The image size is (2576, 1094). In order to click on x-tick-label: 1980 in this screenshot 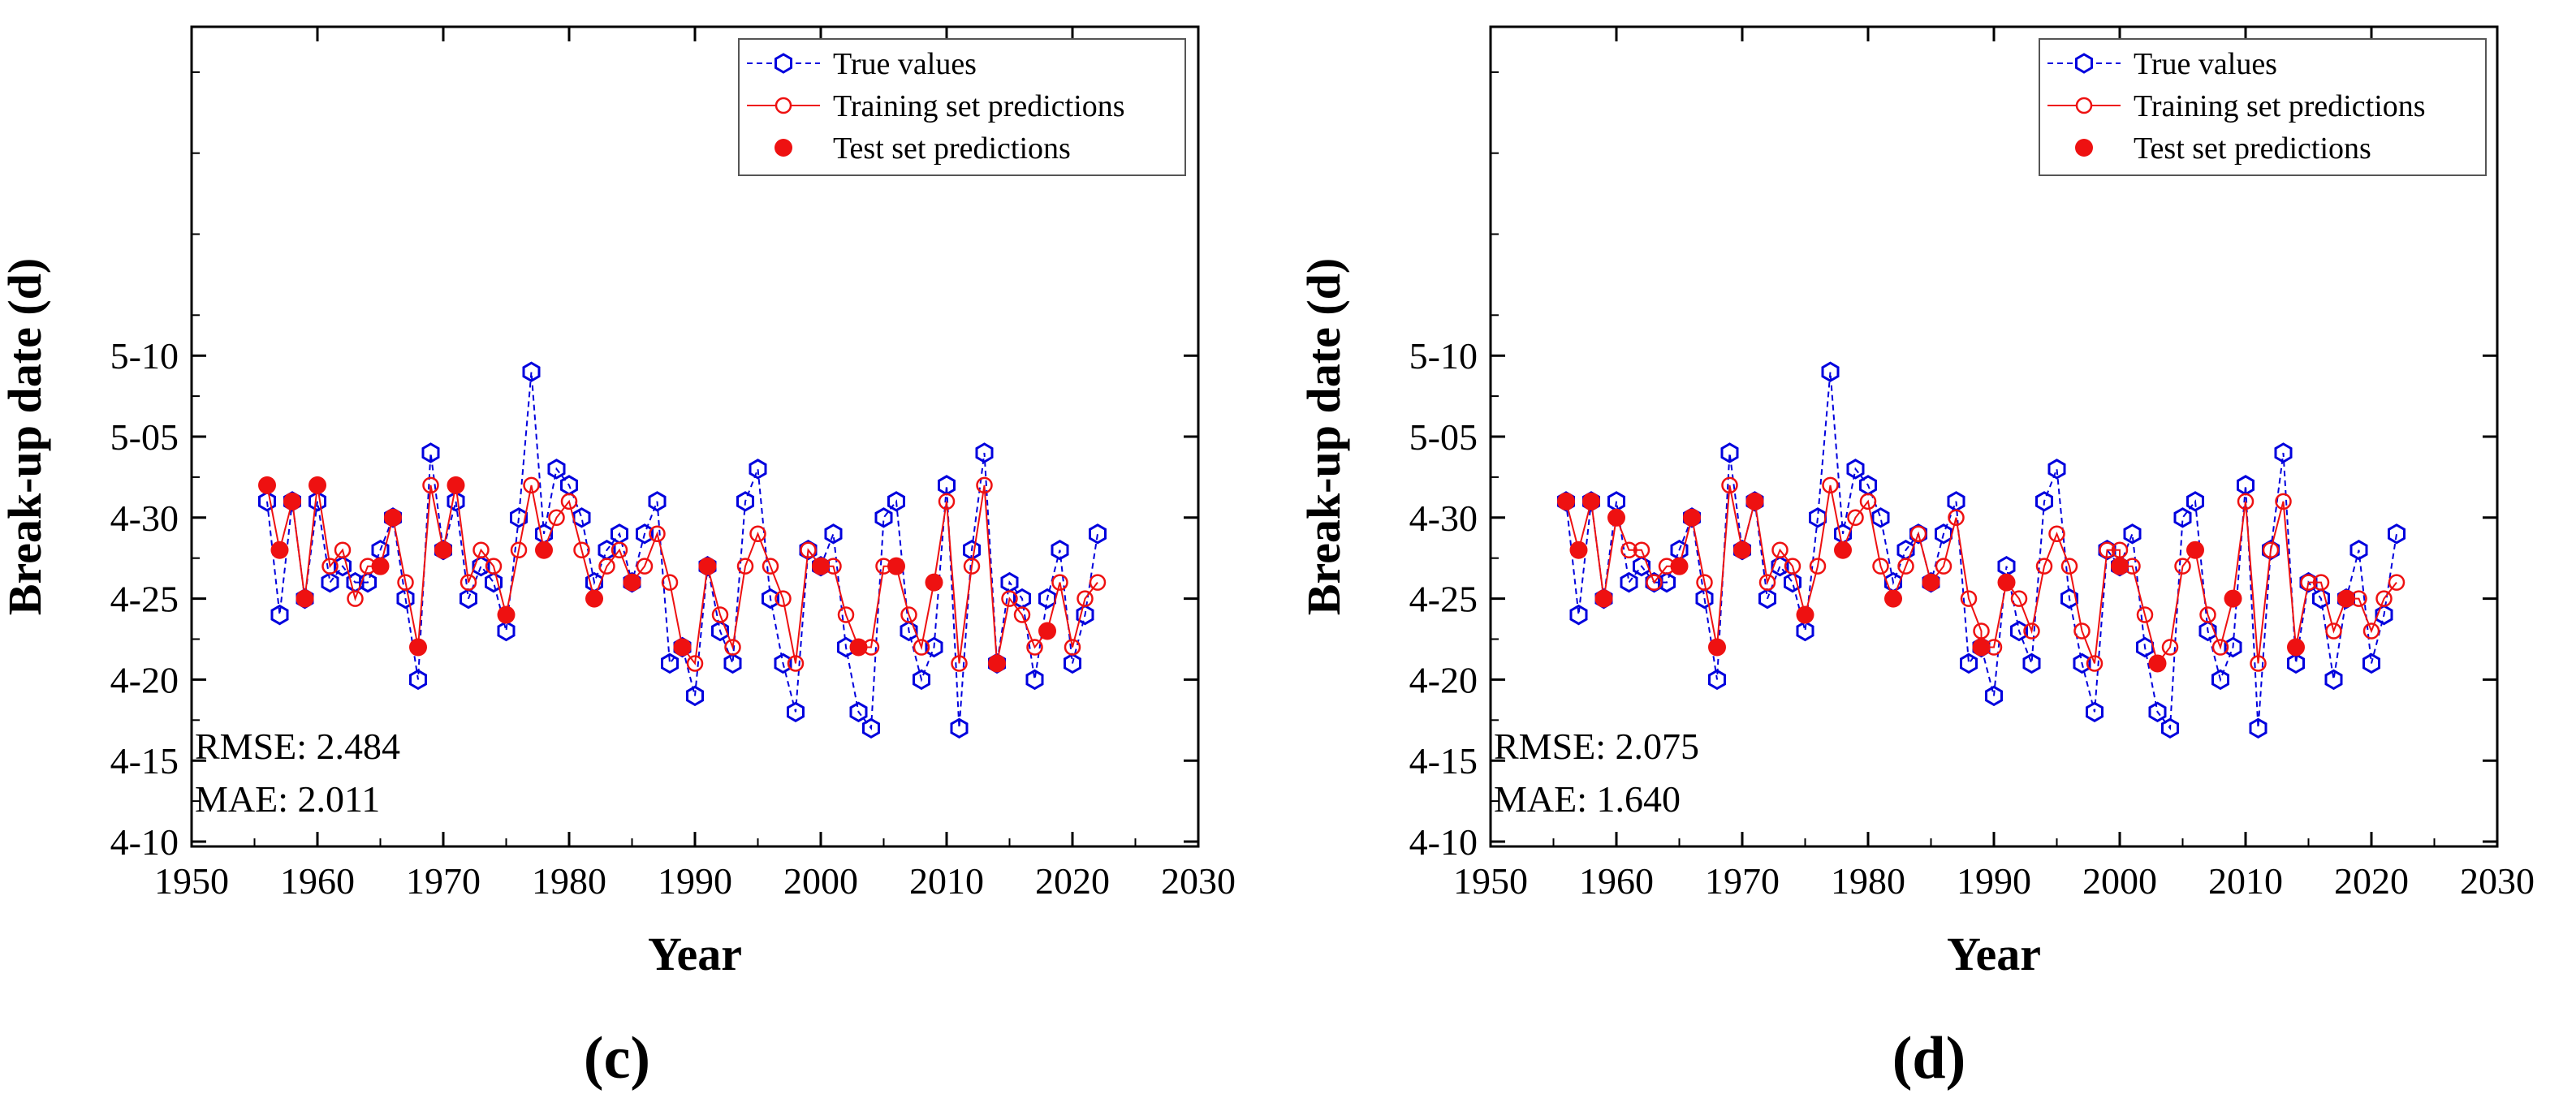, I will do `click(1868, 881)`.